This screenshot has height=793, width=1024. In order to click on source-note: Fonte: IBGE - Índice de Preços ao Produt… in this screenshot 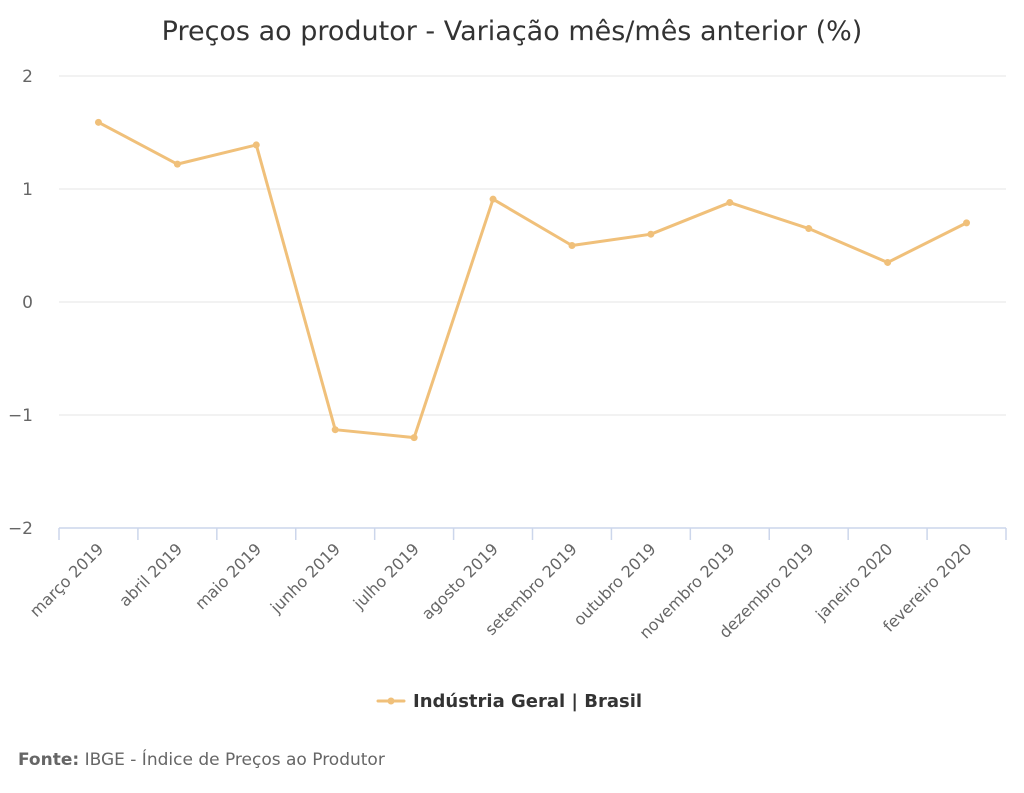, I will do `click(201, 760)`.